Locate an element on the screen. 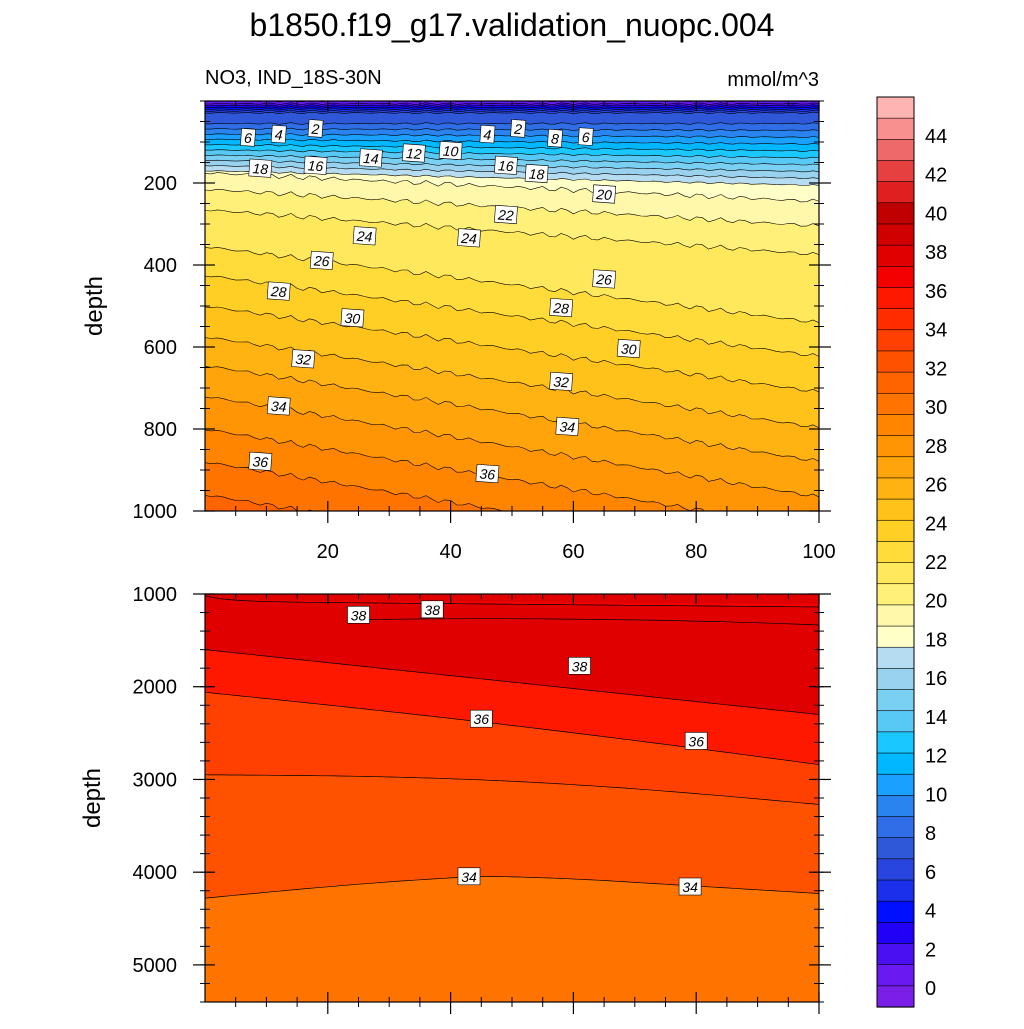 Image resolution: width=1024 pixels, height=1029 pixels. contour-label: 26 is located at coordinates (604, 279).